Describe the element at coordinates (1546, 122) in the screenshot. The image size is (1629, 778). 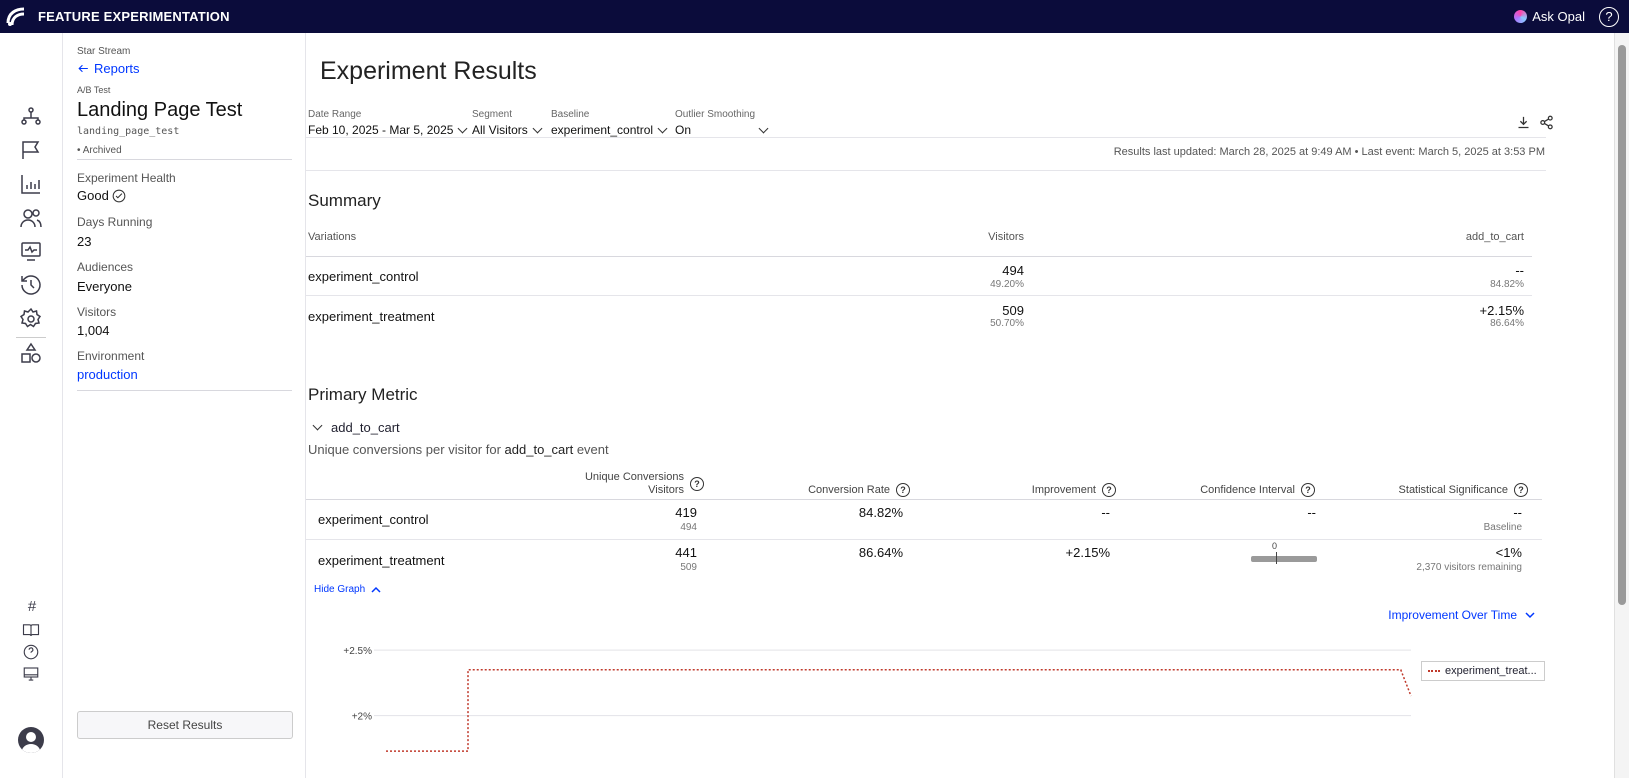
I see `share-icon` at that location.